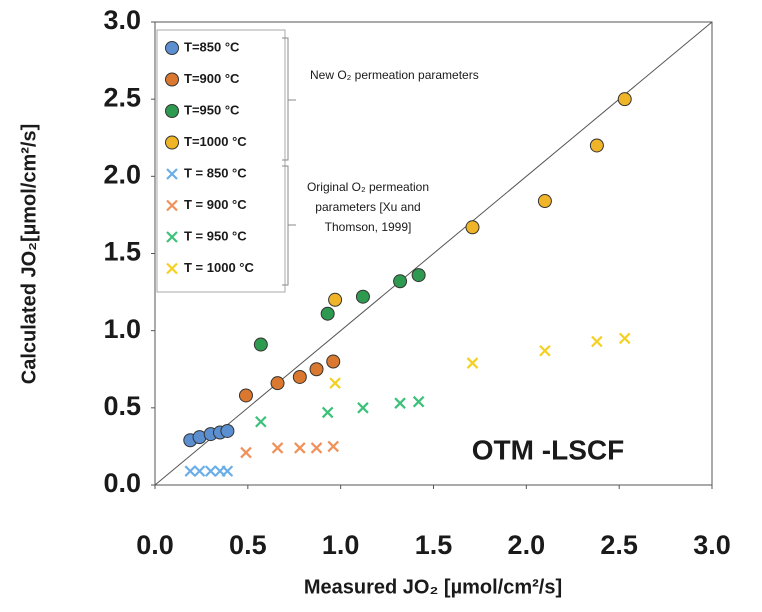  I want to click on x-tick-label: 2.0, so click(527, 545).